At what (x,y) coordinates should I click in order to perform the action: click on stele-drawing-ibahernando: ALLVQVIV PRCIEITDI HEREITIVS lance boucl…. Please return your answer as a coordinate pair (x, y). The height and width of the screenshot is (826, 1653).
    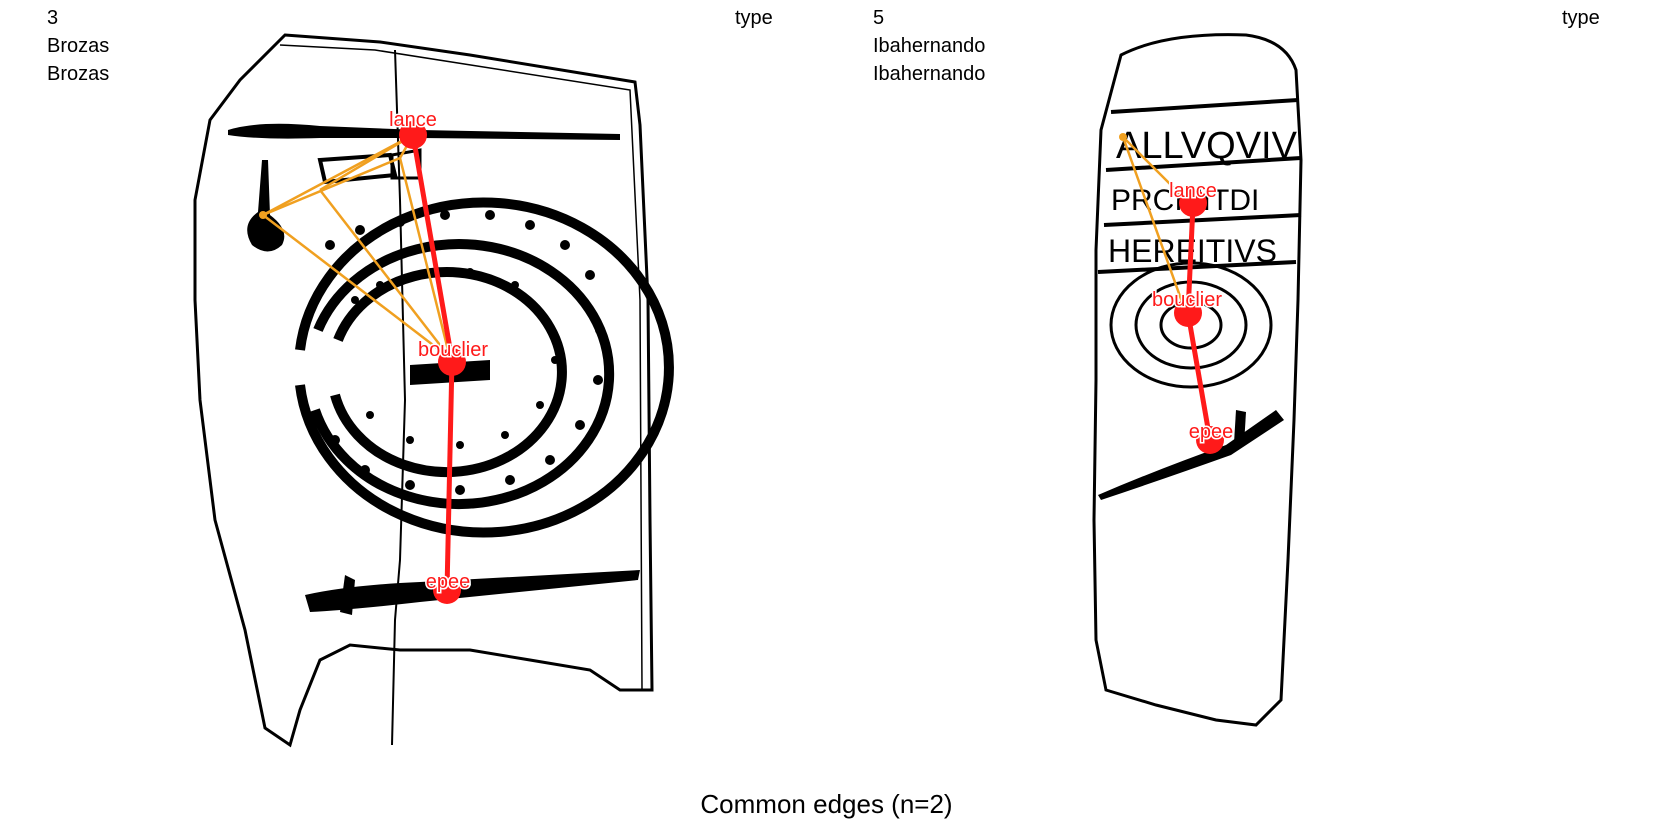
    Looking at the image, I should click on (1197, 380).